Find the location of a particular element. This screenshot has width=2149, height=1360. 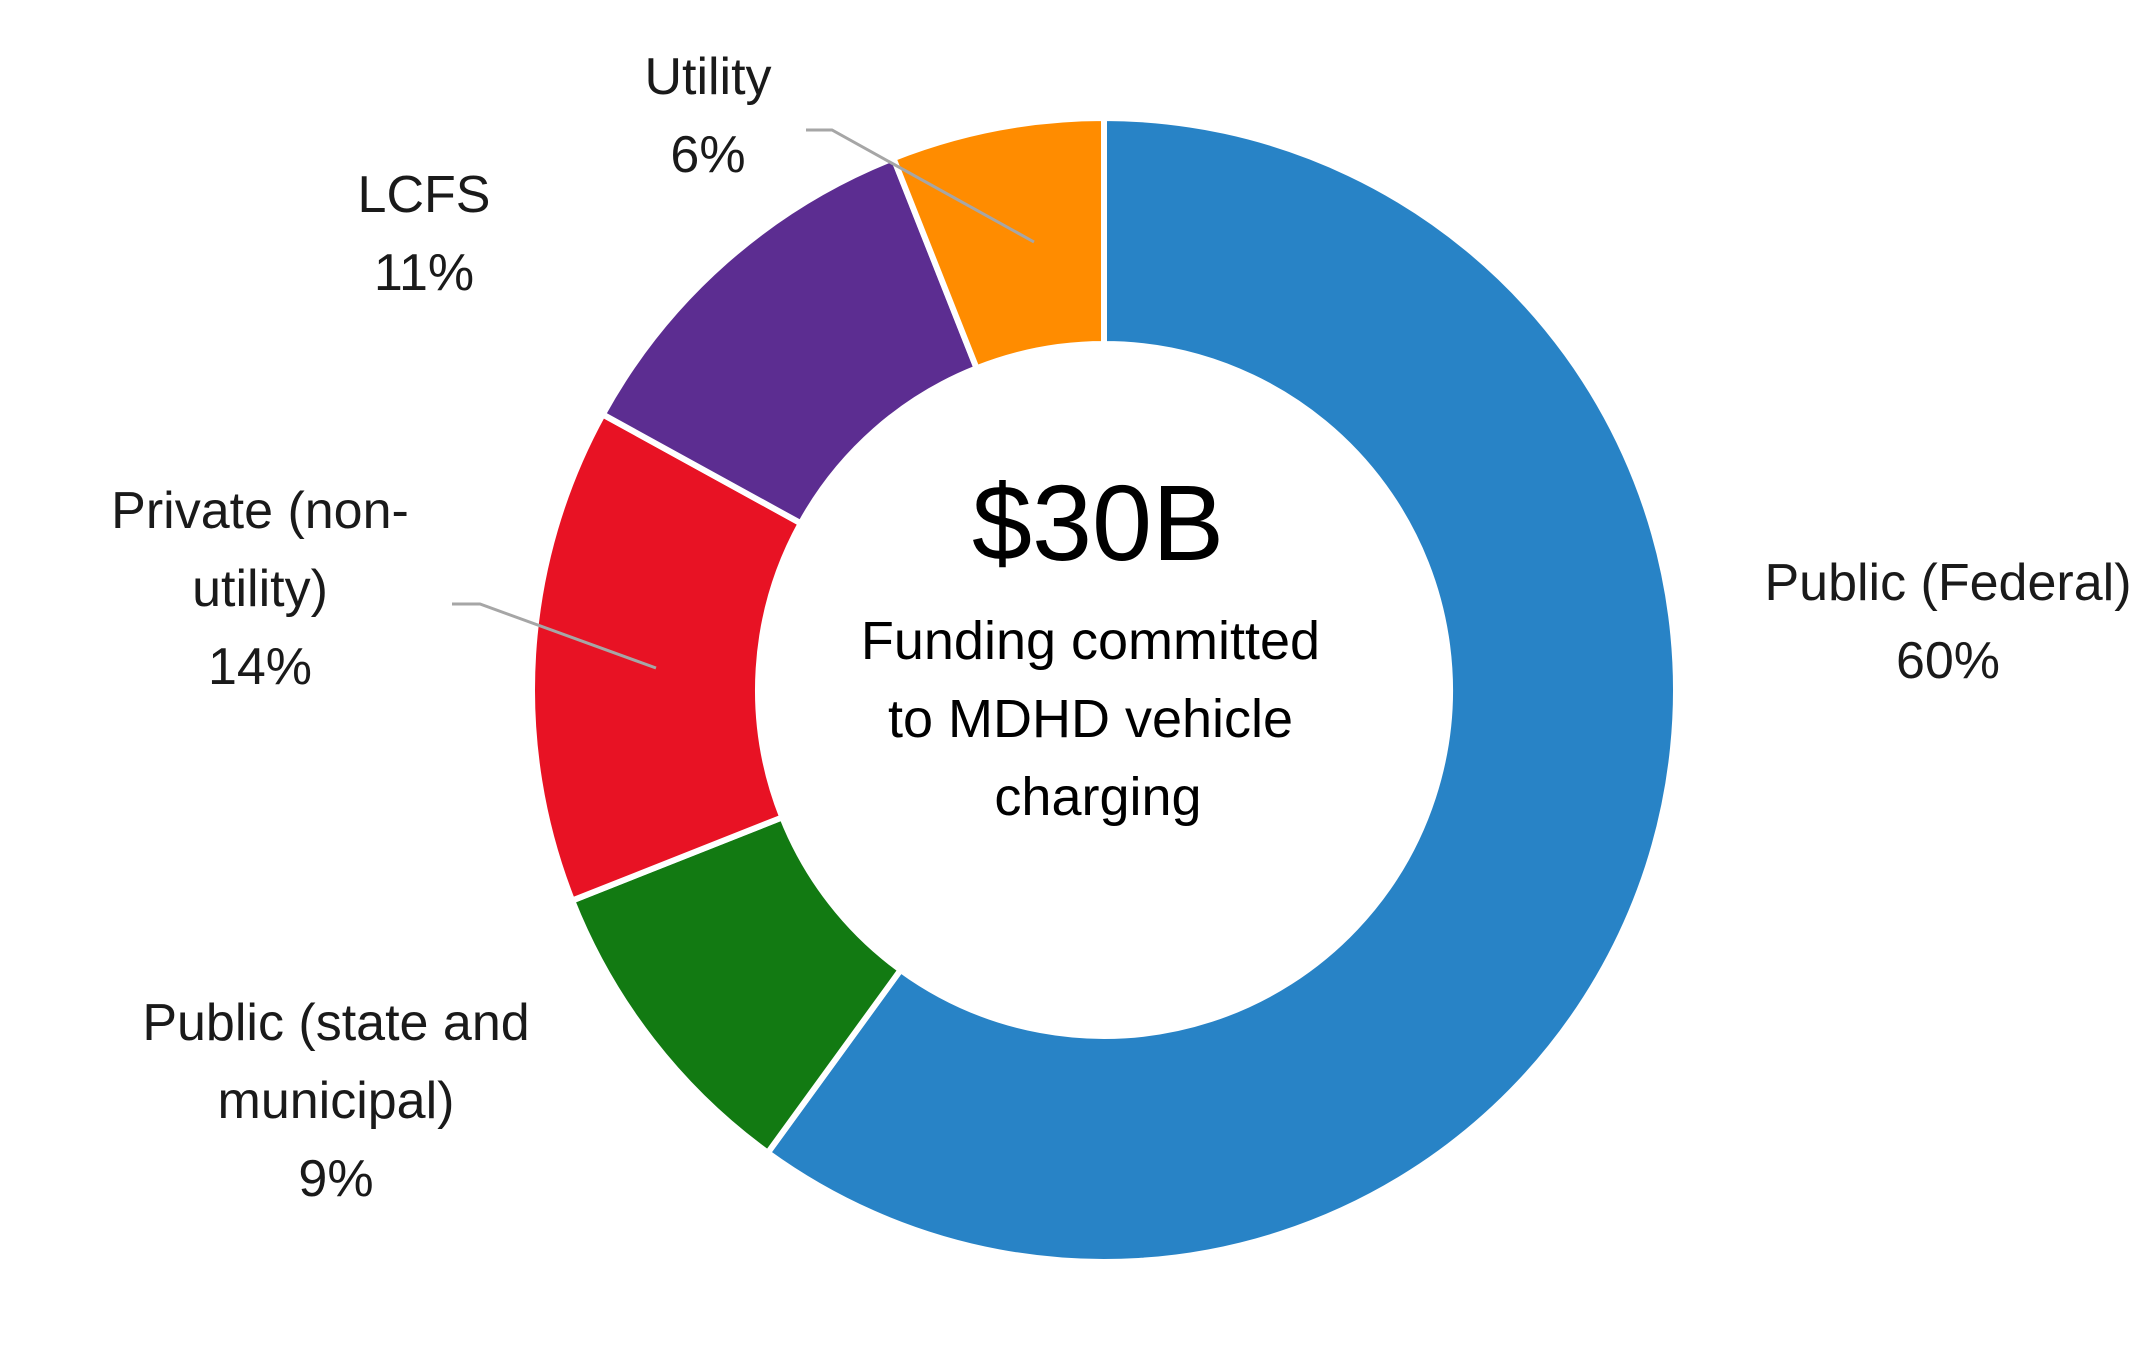

slice-utility is located at coordinates (998, 243).